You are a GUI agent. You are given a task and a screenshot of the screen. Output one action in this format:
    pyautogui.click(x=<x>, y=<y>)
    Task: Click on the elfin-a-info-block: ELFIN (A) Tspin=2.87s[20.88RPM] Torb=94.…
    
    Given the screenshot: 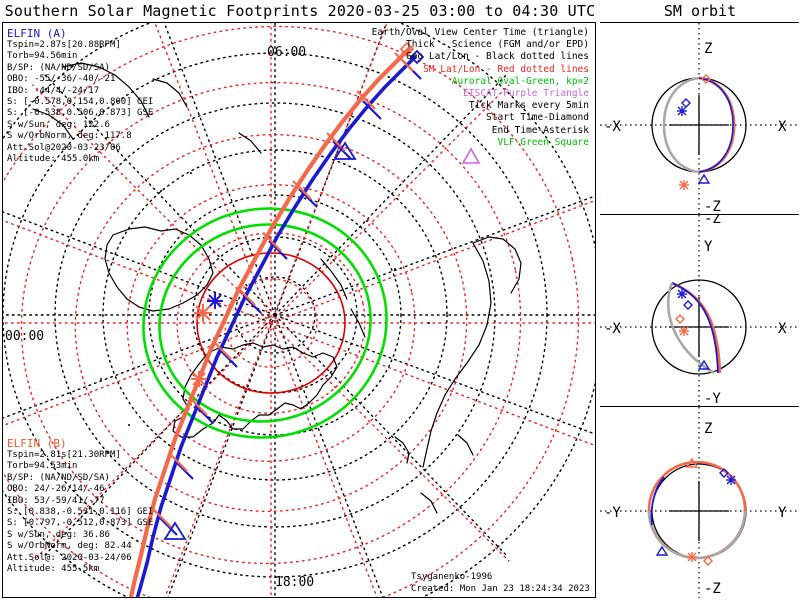 What is the action you would take?
    pyautogui.click(x=80, y=96)
    